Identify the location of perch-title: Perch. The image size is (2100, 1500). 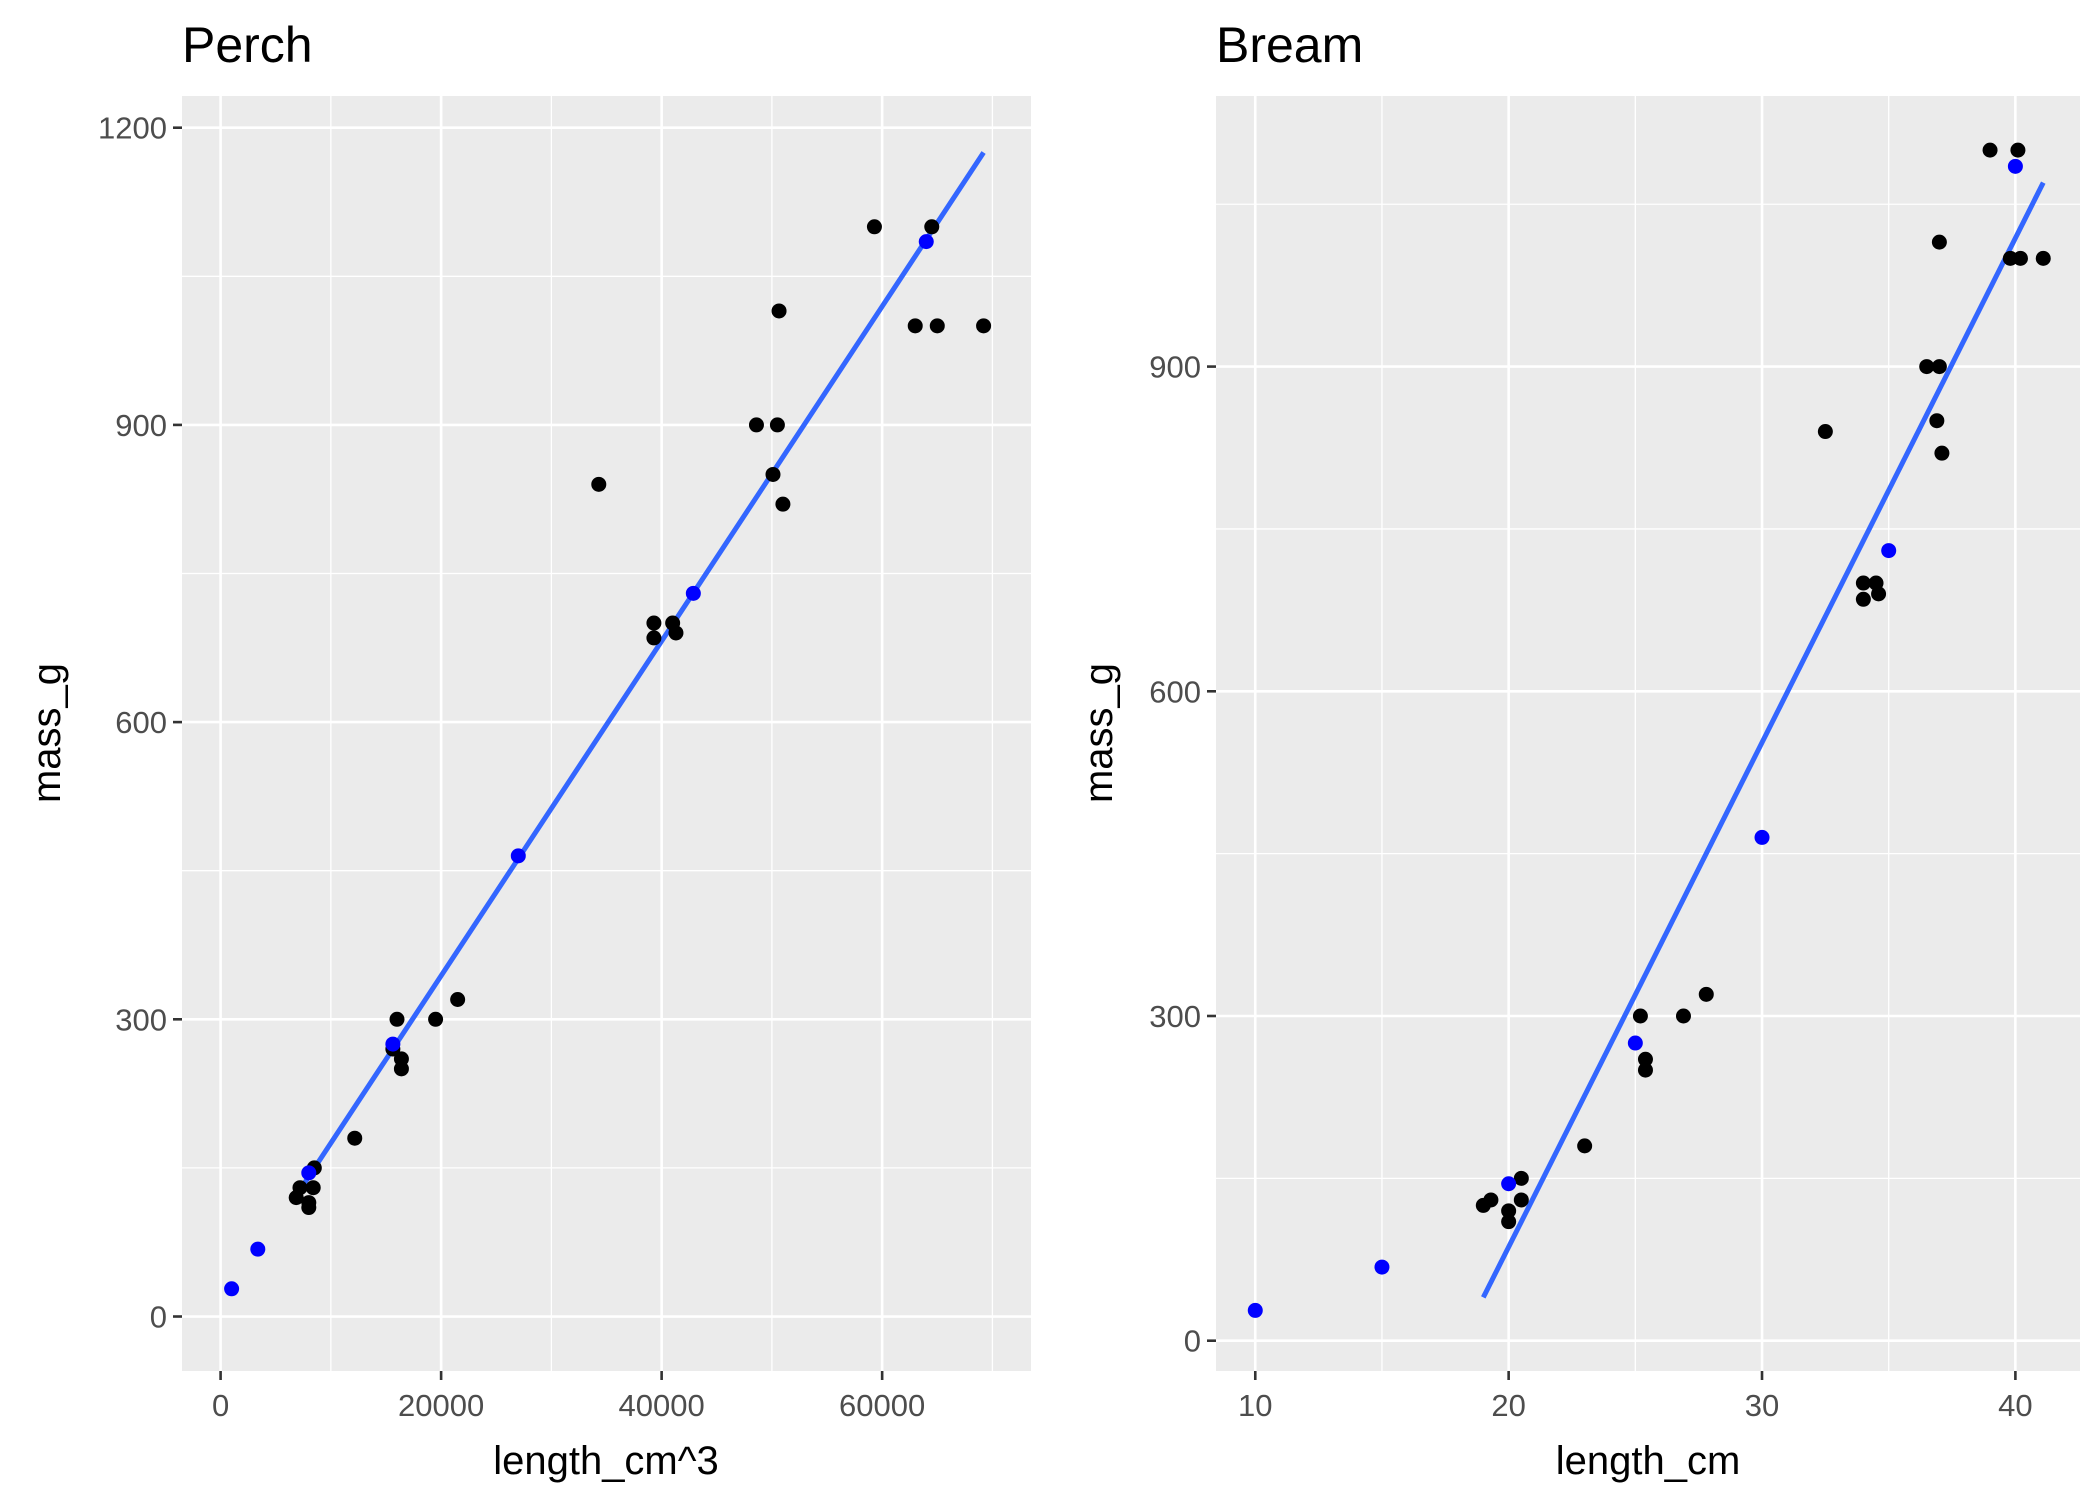
(247, 45).